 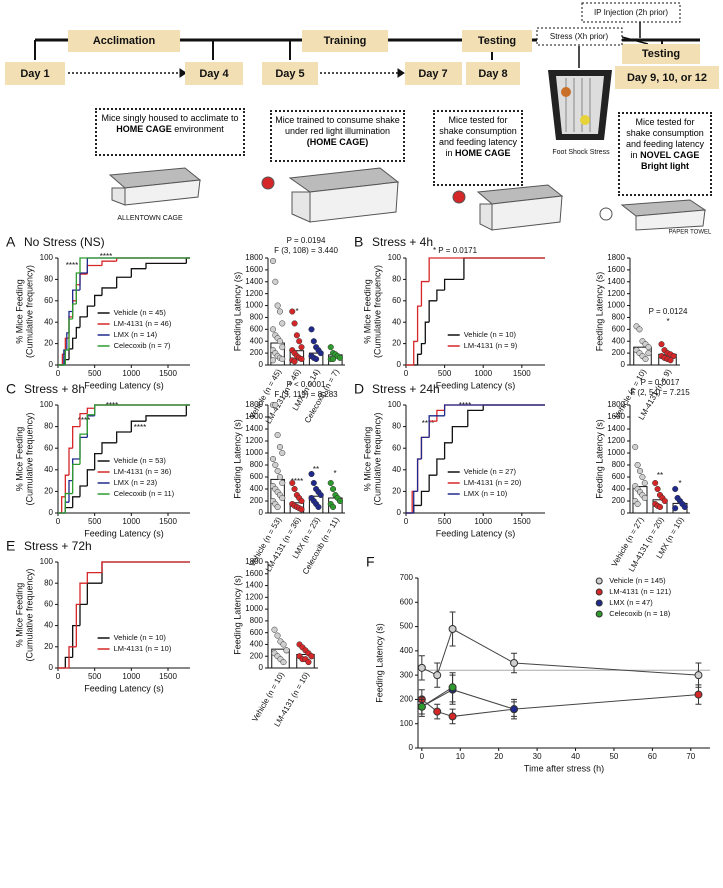 I want to click on stress-label: Stress (Xh prior), so click(x=579, y=36).